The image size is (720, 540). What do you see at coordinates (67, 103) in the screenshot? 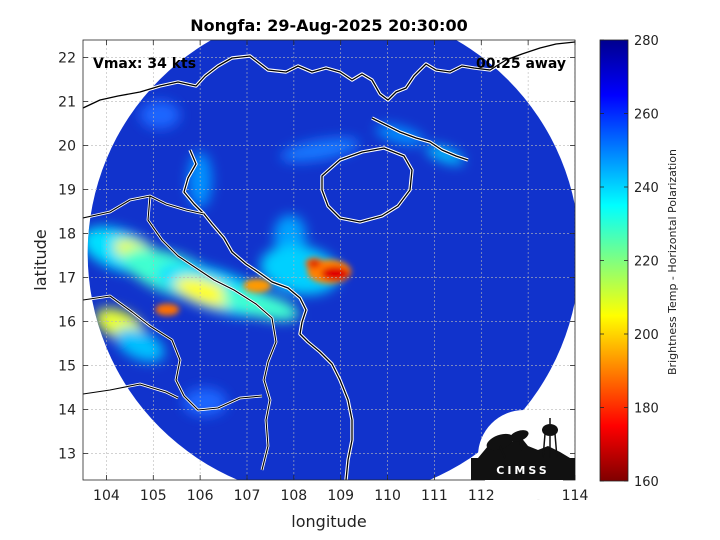
I see `y-tick-label: 21` at bounding box center [67, 103].